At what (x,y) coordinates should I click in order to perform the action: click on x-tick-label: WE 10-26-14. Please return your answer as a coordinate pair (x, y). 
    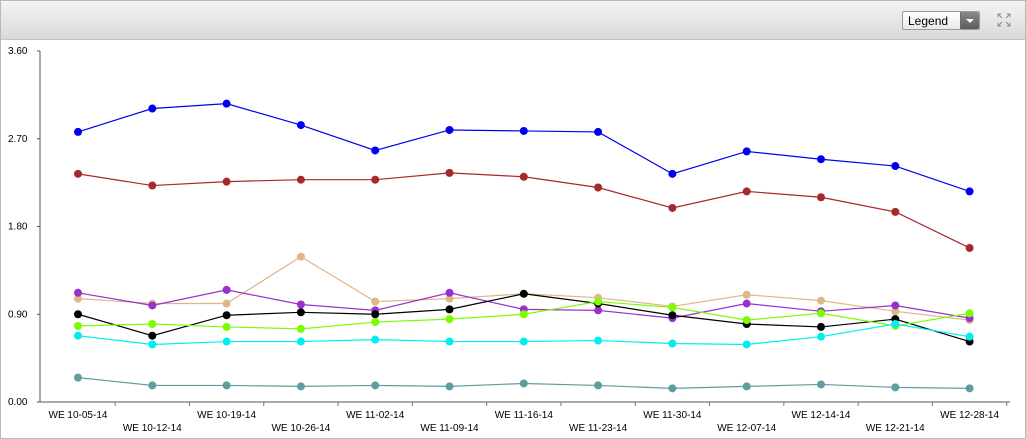
    Looking at the image, I should click on (300, 428).